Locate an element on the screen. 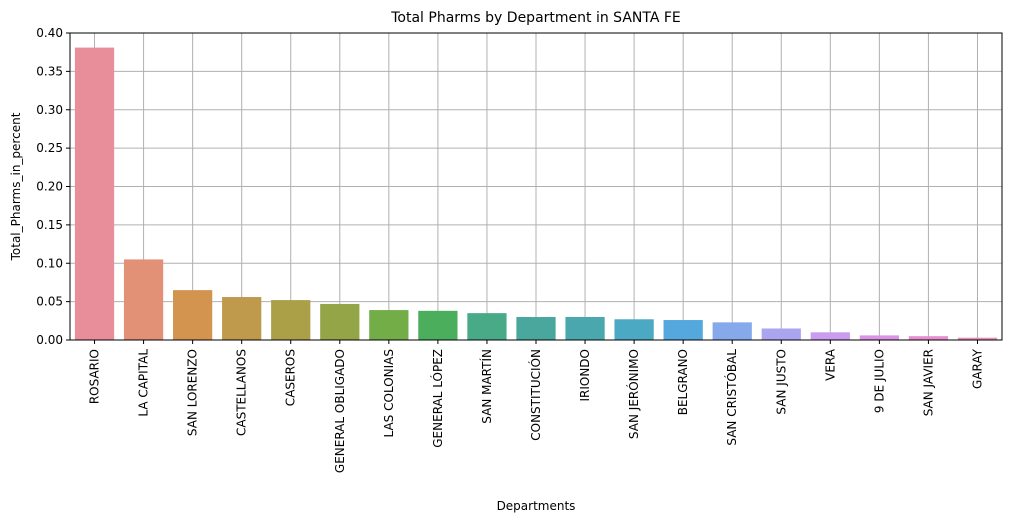 This screenshot has width=1010, height=523. x-tick-label: 9 DE JULIO is located at coordinates (879, 381).